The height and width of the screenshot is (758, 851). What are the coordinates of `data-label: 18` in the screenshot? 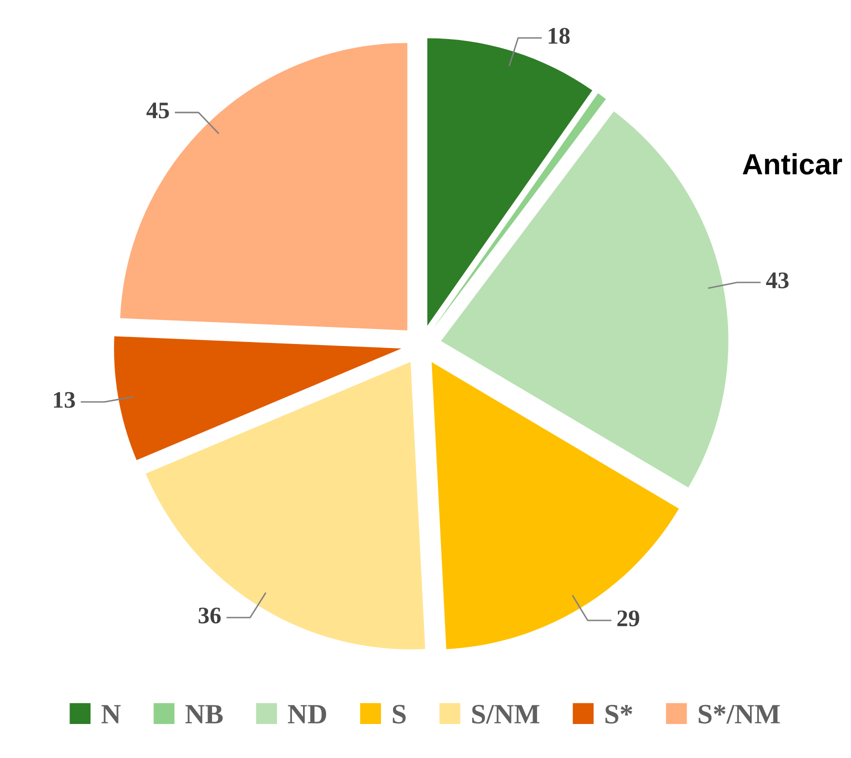 It's located at (559, 36).